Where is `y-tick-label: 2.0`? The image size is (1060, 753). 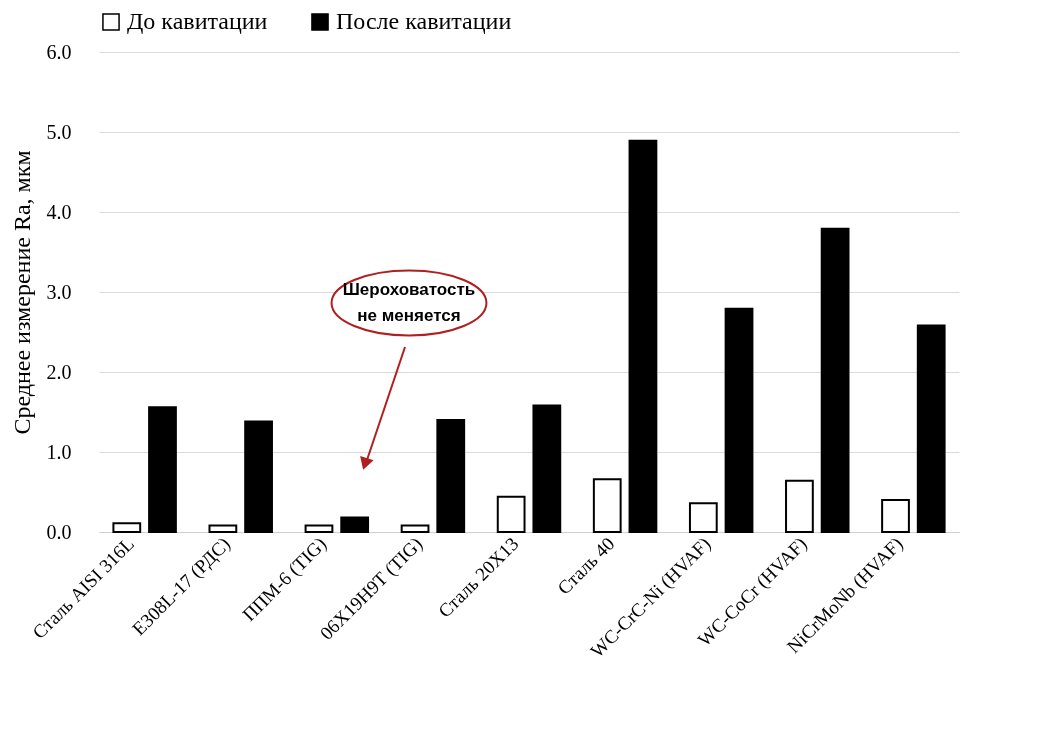
y-tick-label: 2.0 is located at coordinates (59, 371).